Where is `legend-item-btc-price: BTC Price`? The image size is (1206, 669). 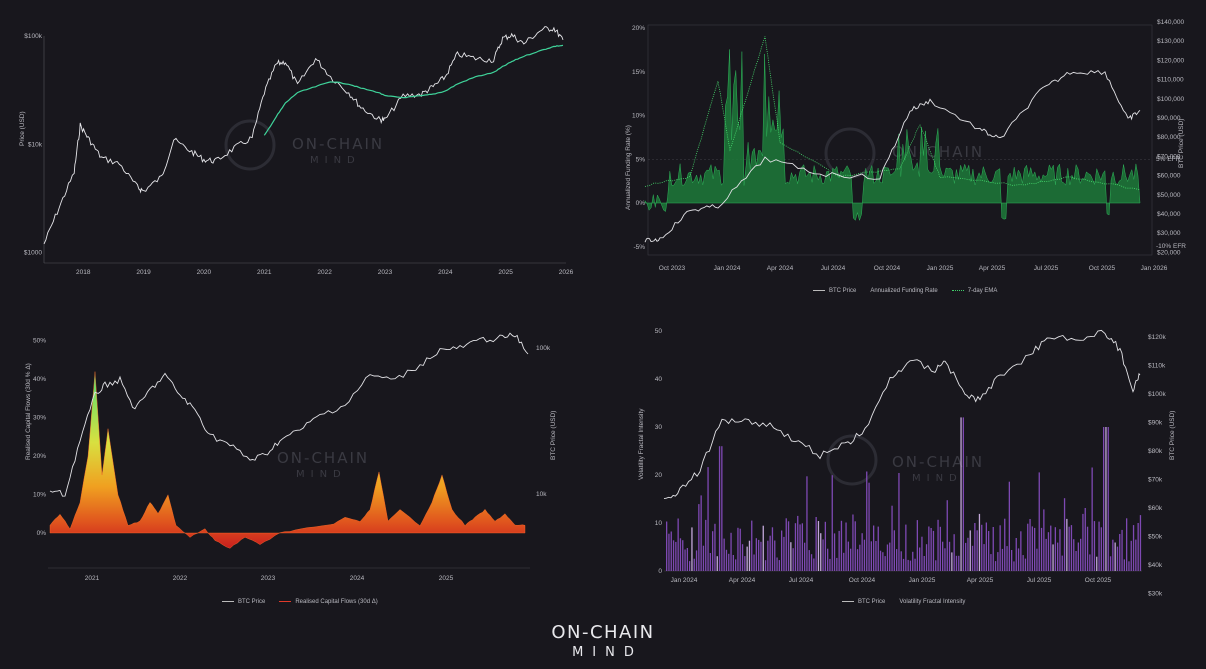 legend-item-btc-price: BTC Price is located at coordinates (834, 291).